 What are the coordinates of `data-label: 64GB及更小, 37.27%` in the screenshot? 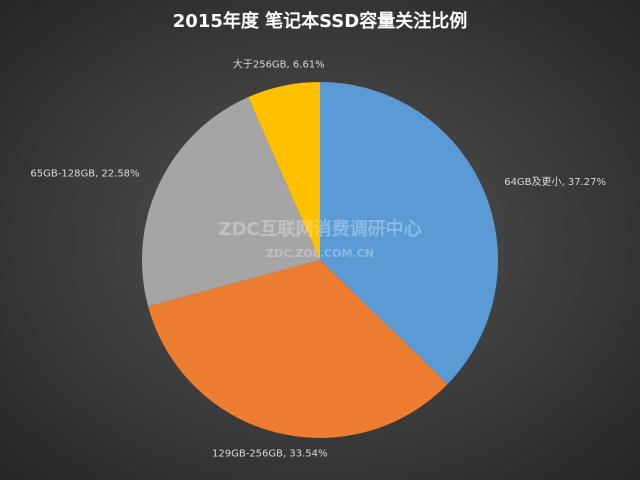 It's located at (555, 182).